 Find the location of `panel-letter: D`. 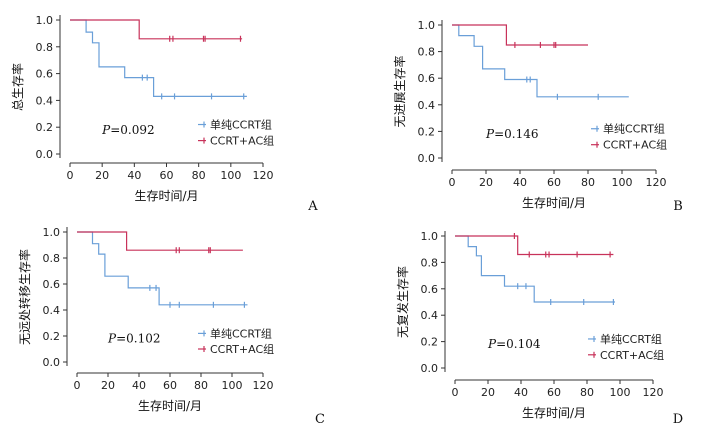

panel-letter: D is located at coordinates (678, 419).